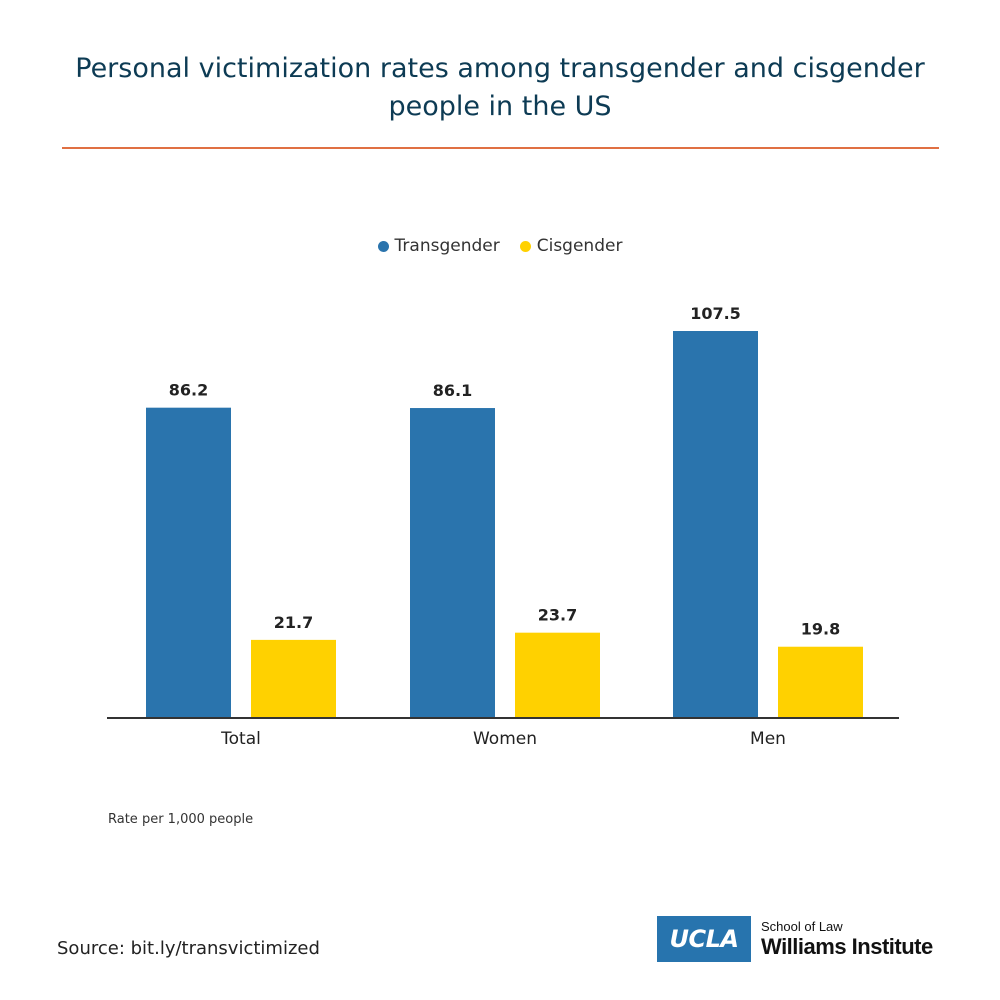 This screenshot has width=1000, height=1000. Describe the element at coordinates (240, 739) in the screenshot. I see `x-tick-label-total: Total` at that location.